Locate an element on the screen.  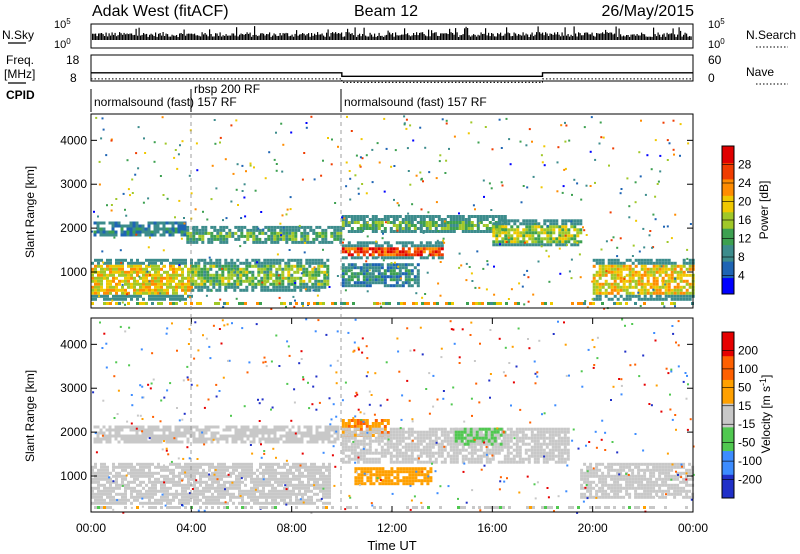
colorbar-tick-label: 28 is located at coordinates (745, 165).